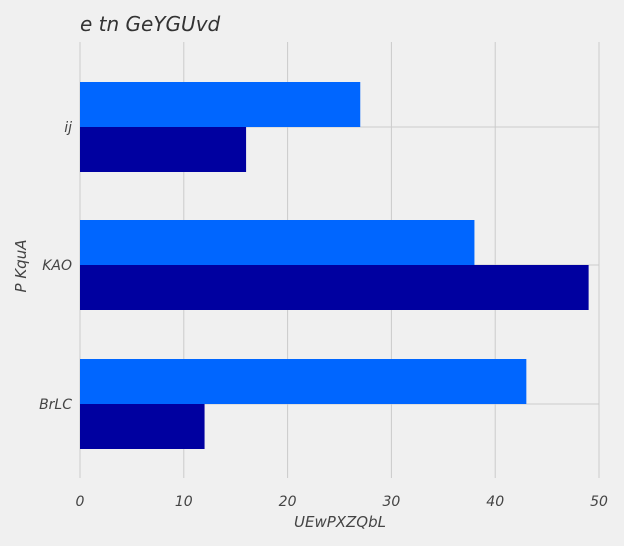  I want to click on x-tick-label: 50, so click(599, 502).